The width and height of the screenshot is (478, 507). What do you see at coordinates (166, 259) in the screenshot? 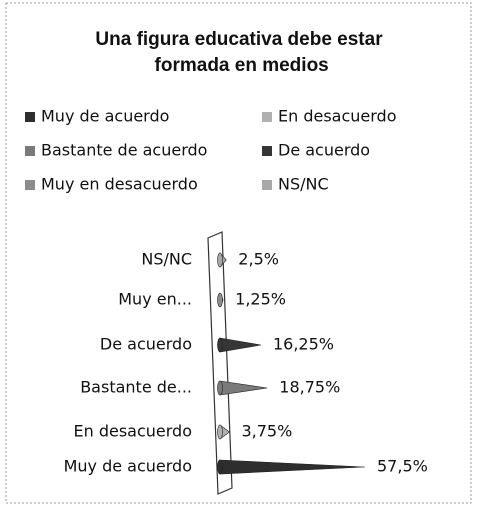
I see `category-label: NS/NC` at bounding box center [166, 259].